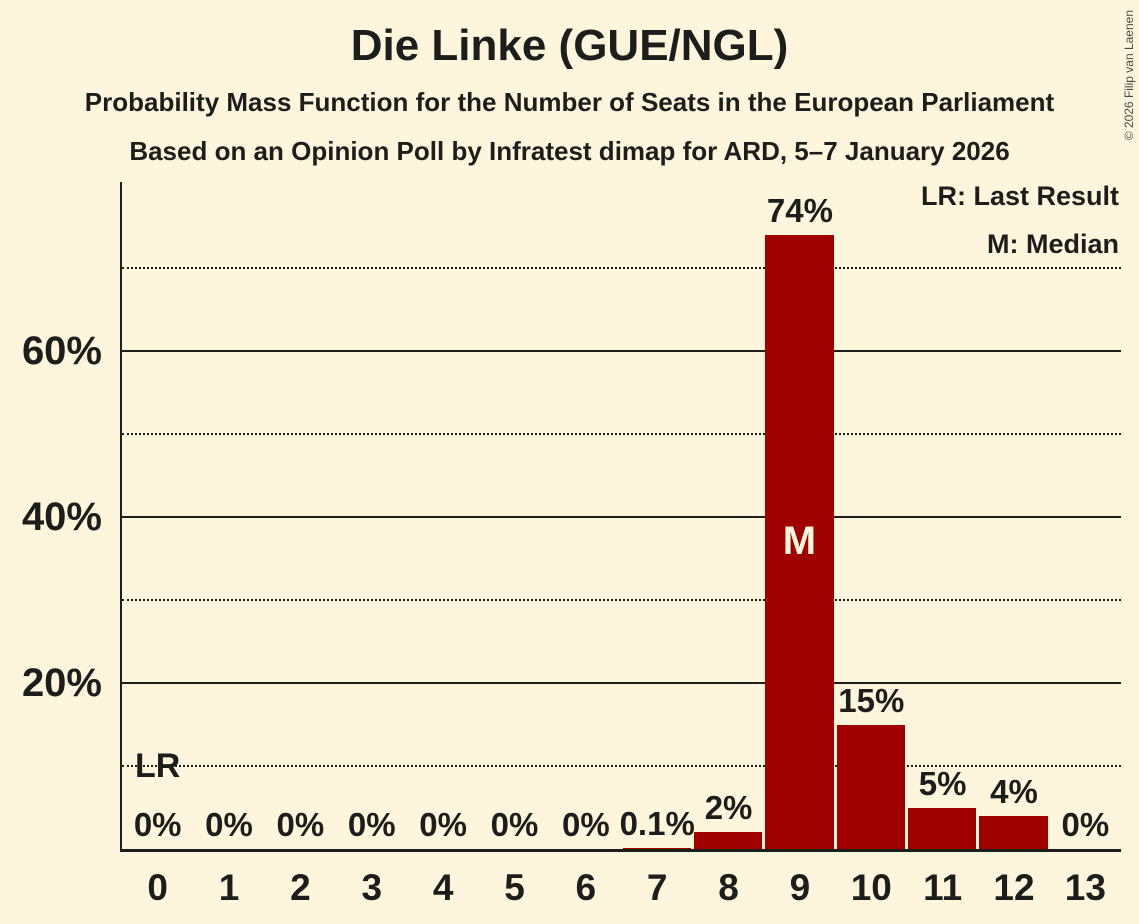  What do you see at coordinates (800, 887) in the screenshot?
I see `x-tick-seat-9: 9` at bounding box center [800, 887].